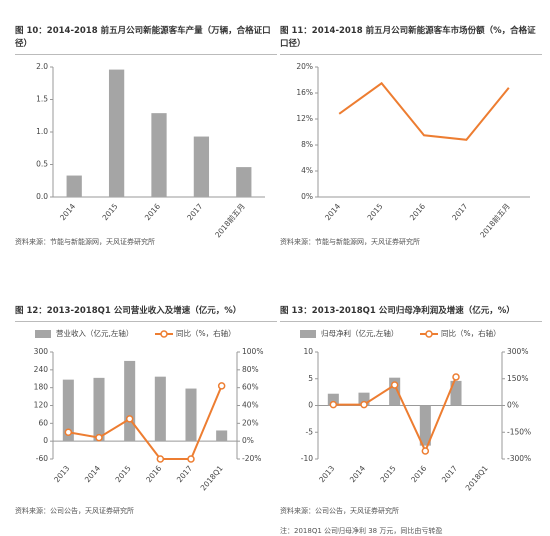  I want to click on y-tick-label: 120, so click(41, 405).